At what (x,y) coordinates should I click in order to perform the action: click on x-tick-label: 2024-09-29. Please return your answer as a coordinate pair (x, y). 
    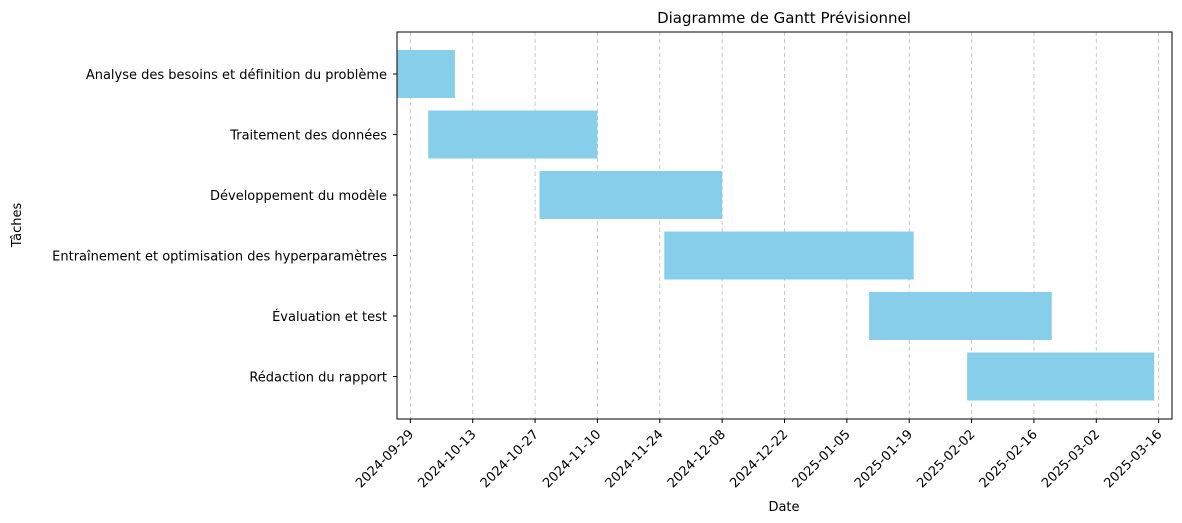
    Looking at the image, I should click on (385, 459).